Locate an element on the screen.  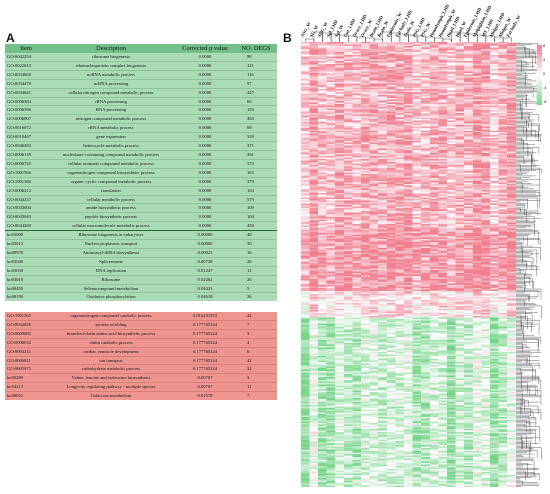
cell-item: GO:0042026 is located at coordinates (26, 324).